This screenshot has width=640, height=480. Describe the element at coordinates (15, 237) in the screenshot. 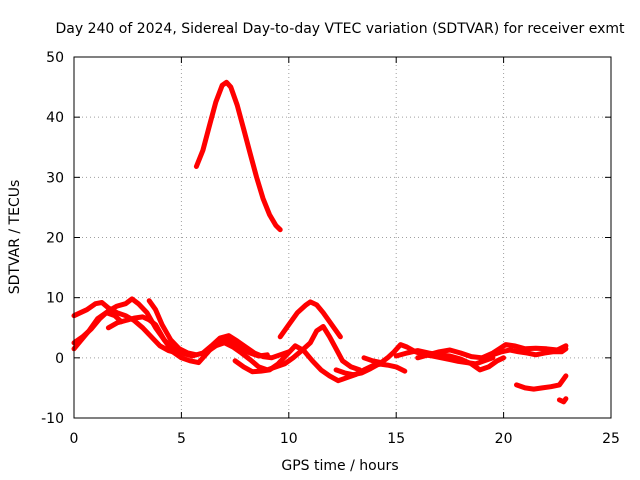

I see `y-axis-label: SDTVAR / TECUs` at that location.